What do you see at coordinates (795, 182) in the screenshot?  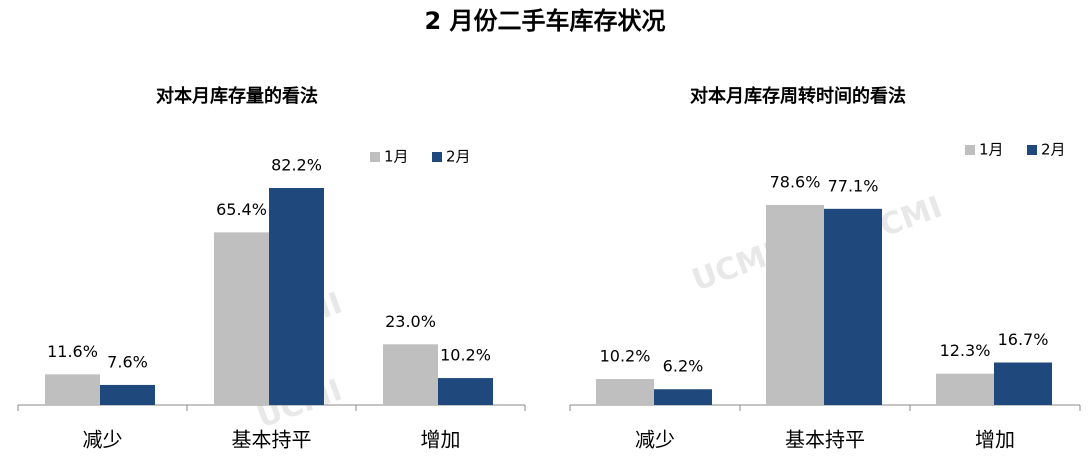 I see `data-label: 78.6%` at bounding box center [795, 182].